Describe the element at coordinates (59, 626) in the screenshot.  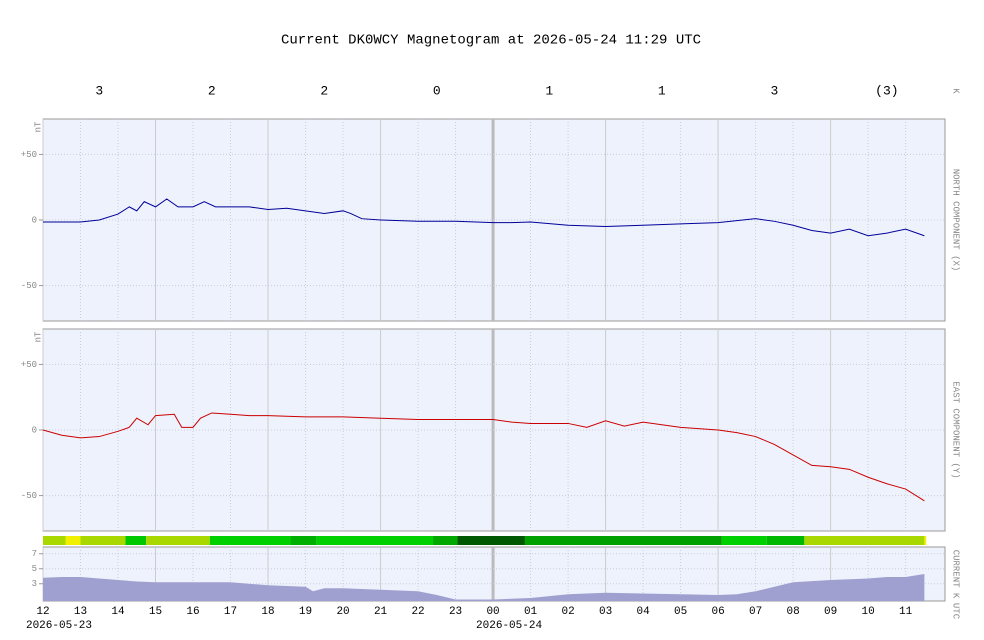
I see `date-label: 2026-05-23` at that location.